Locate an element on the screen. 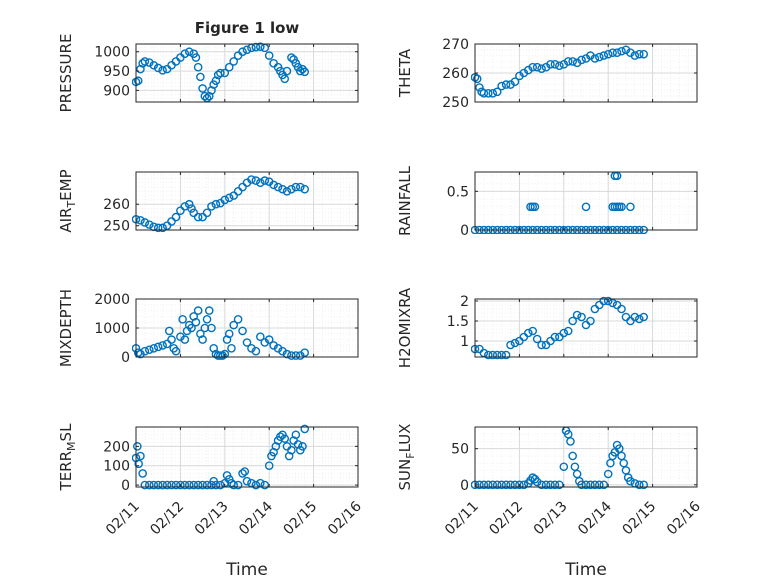 Image resolution: width=778 pixels, height=588 pixels. axes-box is located at coordinates (247, 457).